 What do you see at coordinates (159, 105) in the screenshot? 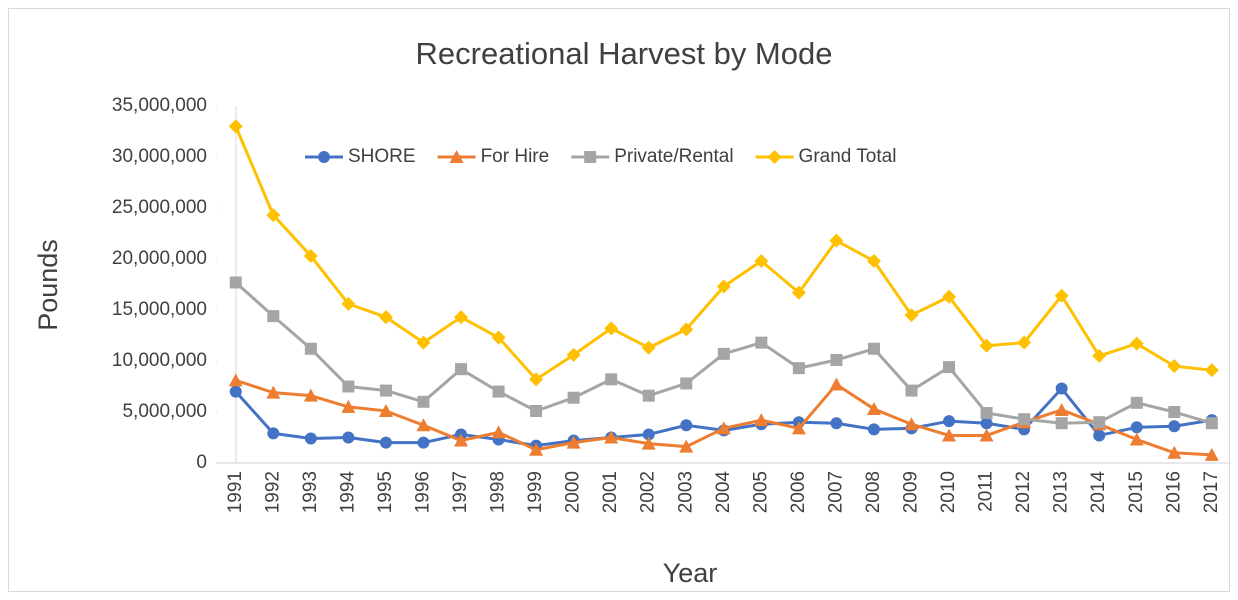
I see `y-tick-label: 35,000,000` at bounding box center [159, 105].